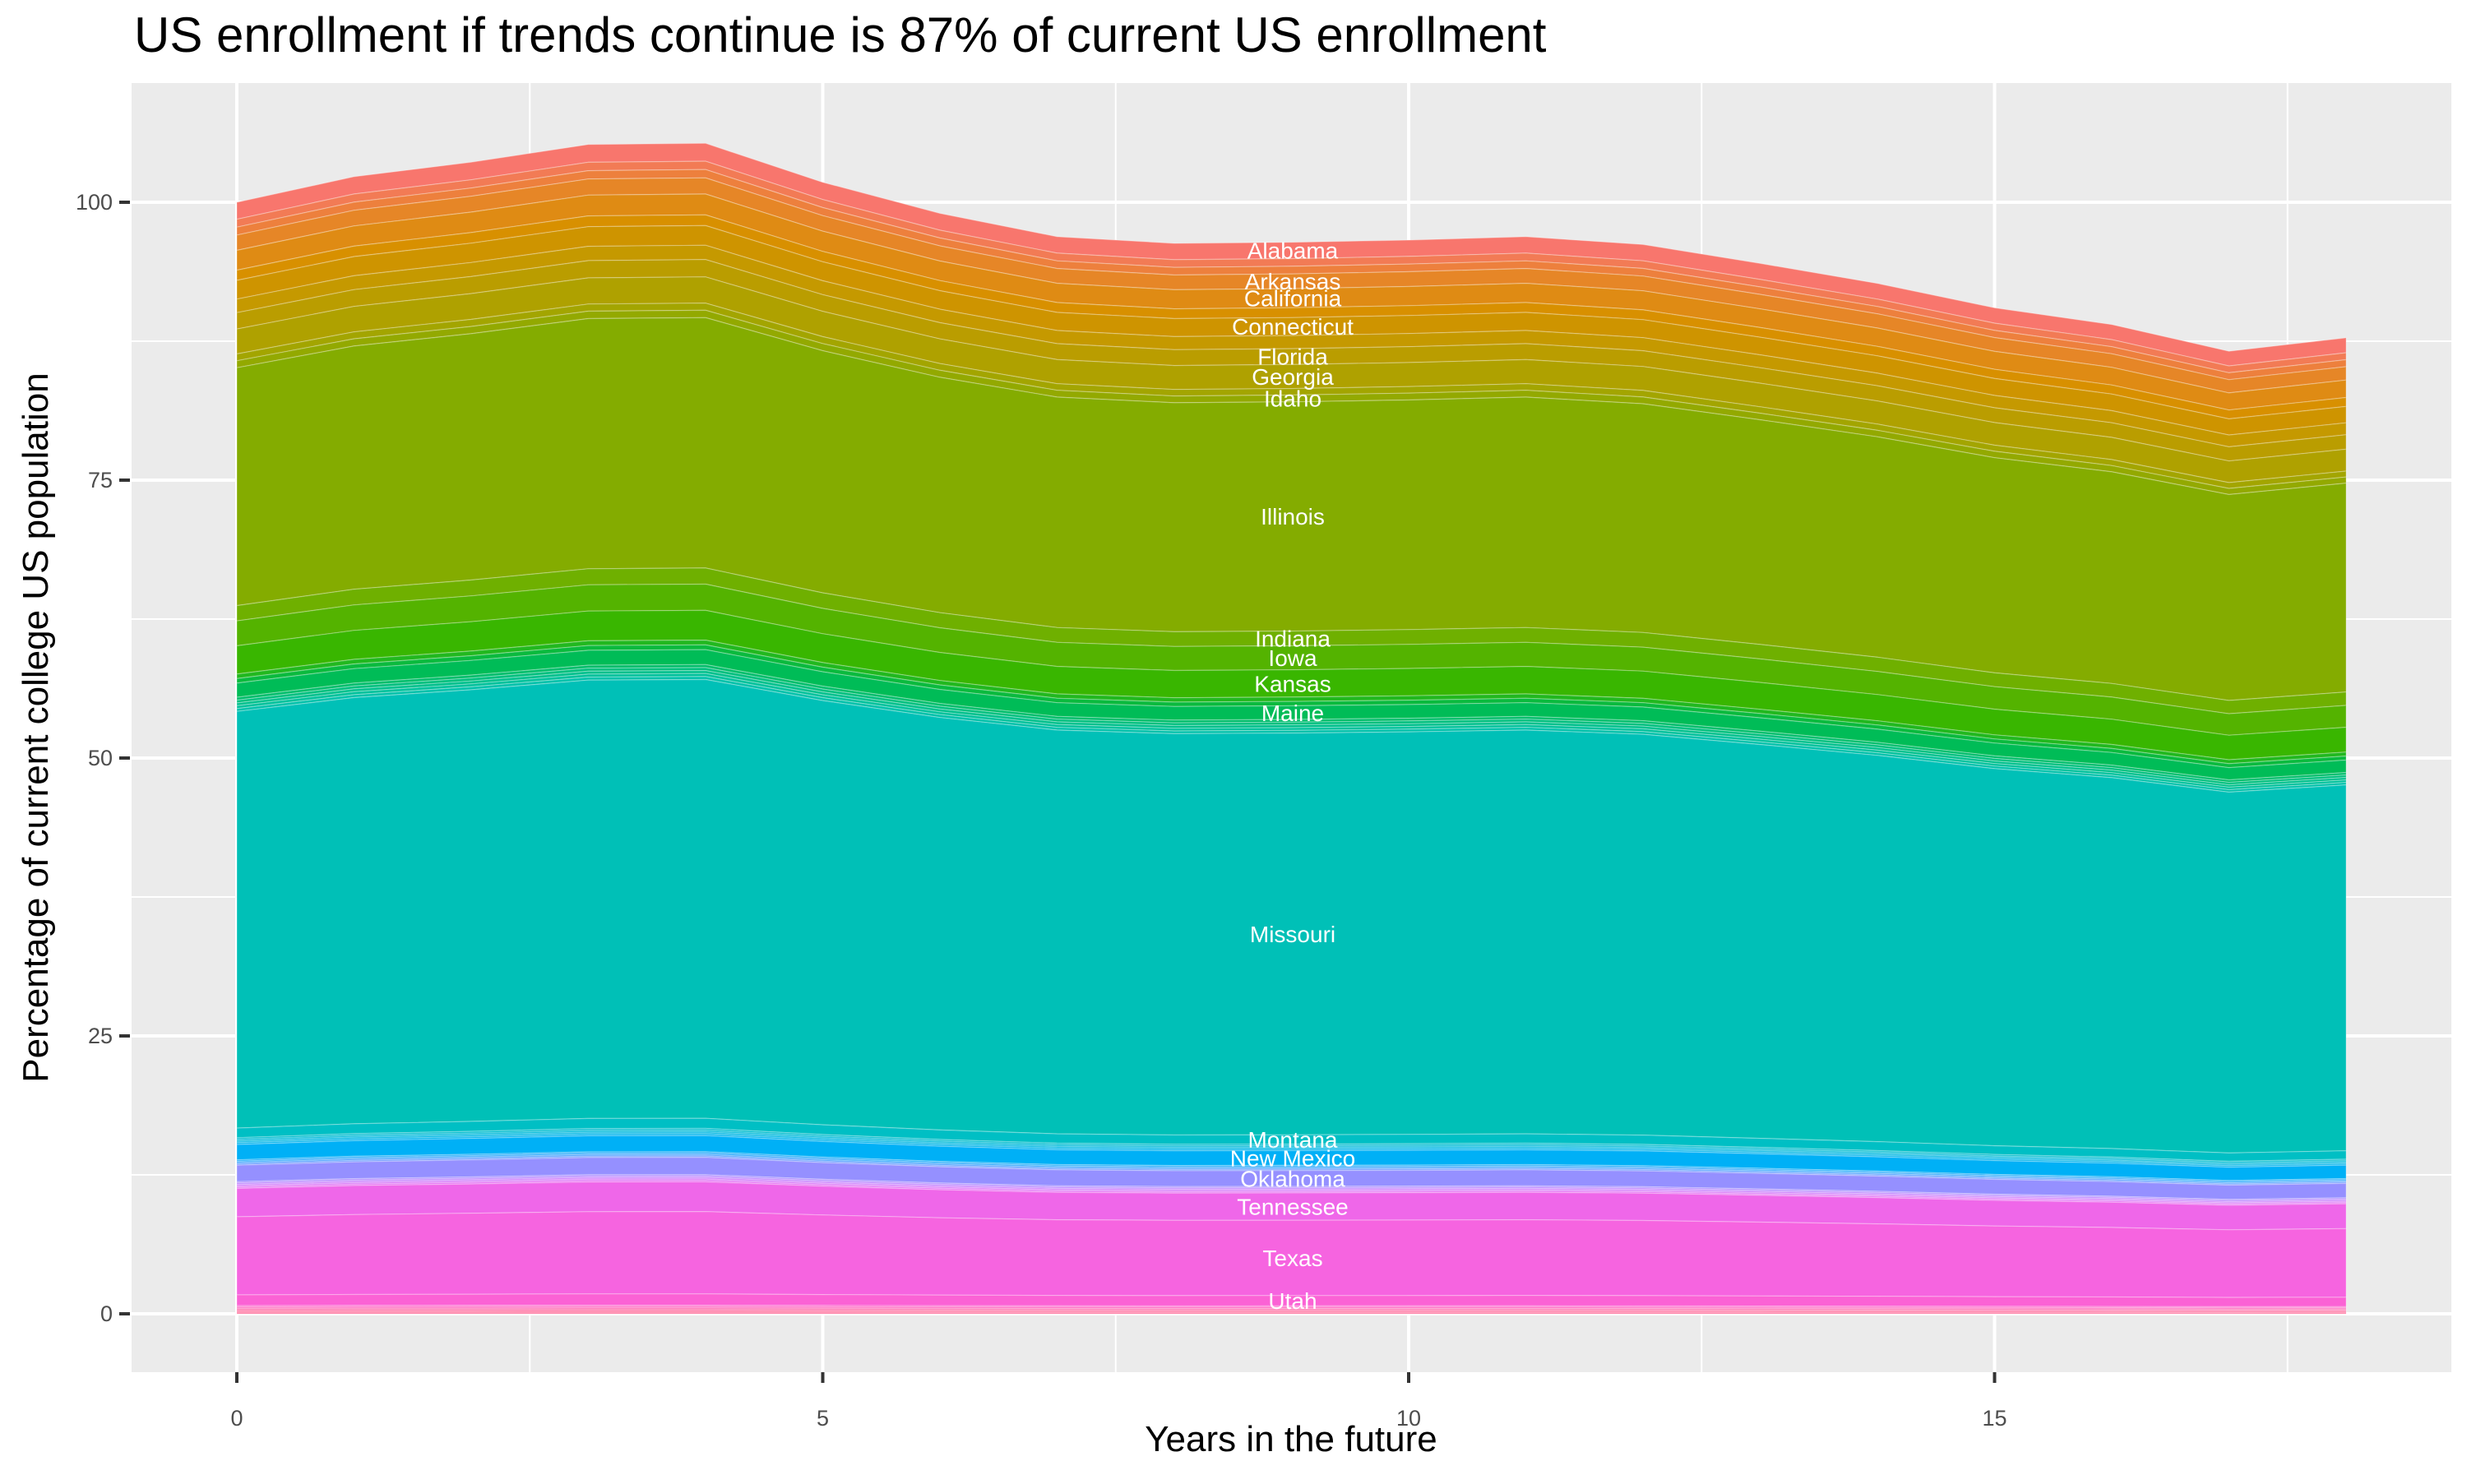 This screenshot has width=2467, height=1484. Describe the element at coordinates (1292, 1301) in the screenshot. I see `band-label-utah: Utah` at that location.